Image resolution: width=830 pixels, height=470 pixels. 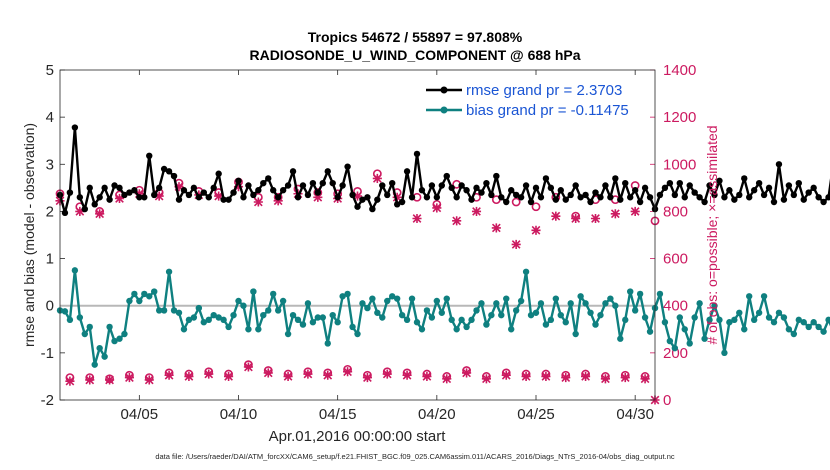 I want to click on right-tick-label: 1200, so click(x=679, y=117).